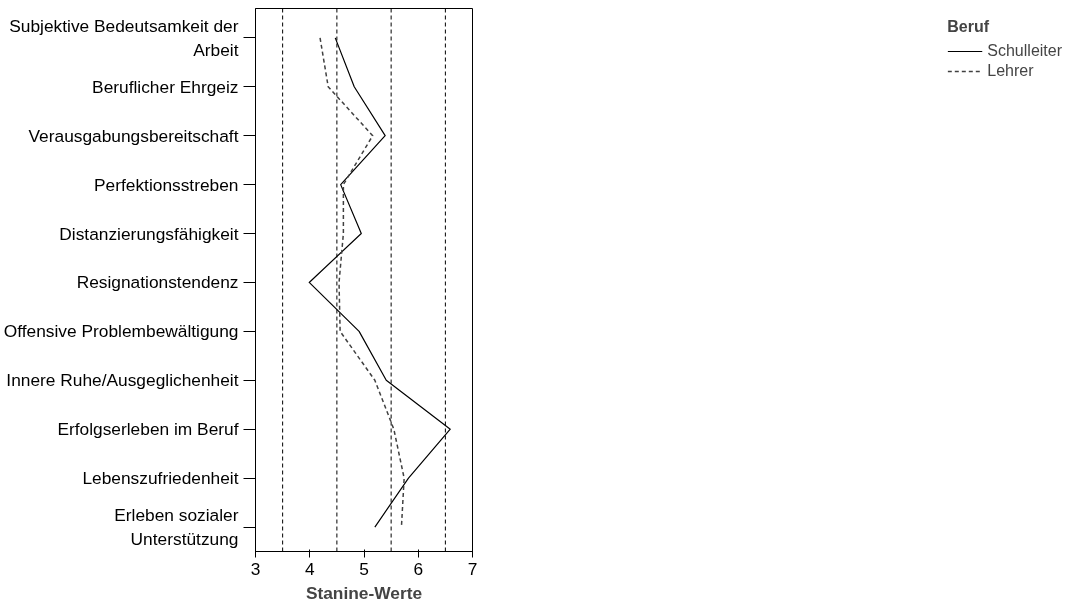 The height and width of the screenshot is (605, 1072). I want to click on y-tick-label: Subjektive Bedeutsamkeit der Arbeit, so click(124, 37).